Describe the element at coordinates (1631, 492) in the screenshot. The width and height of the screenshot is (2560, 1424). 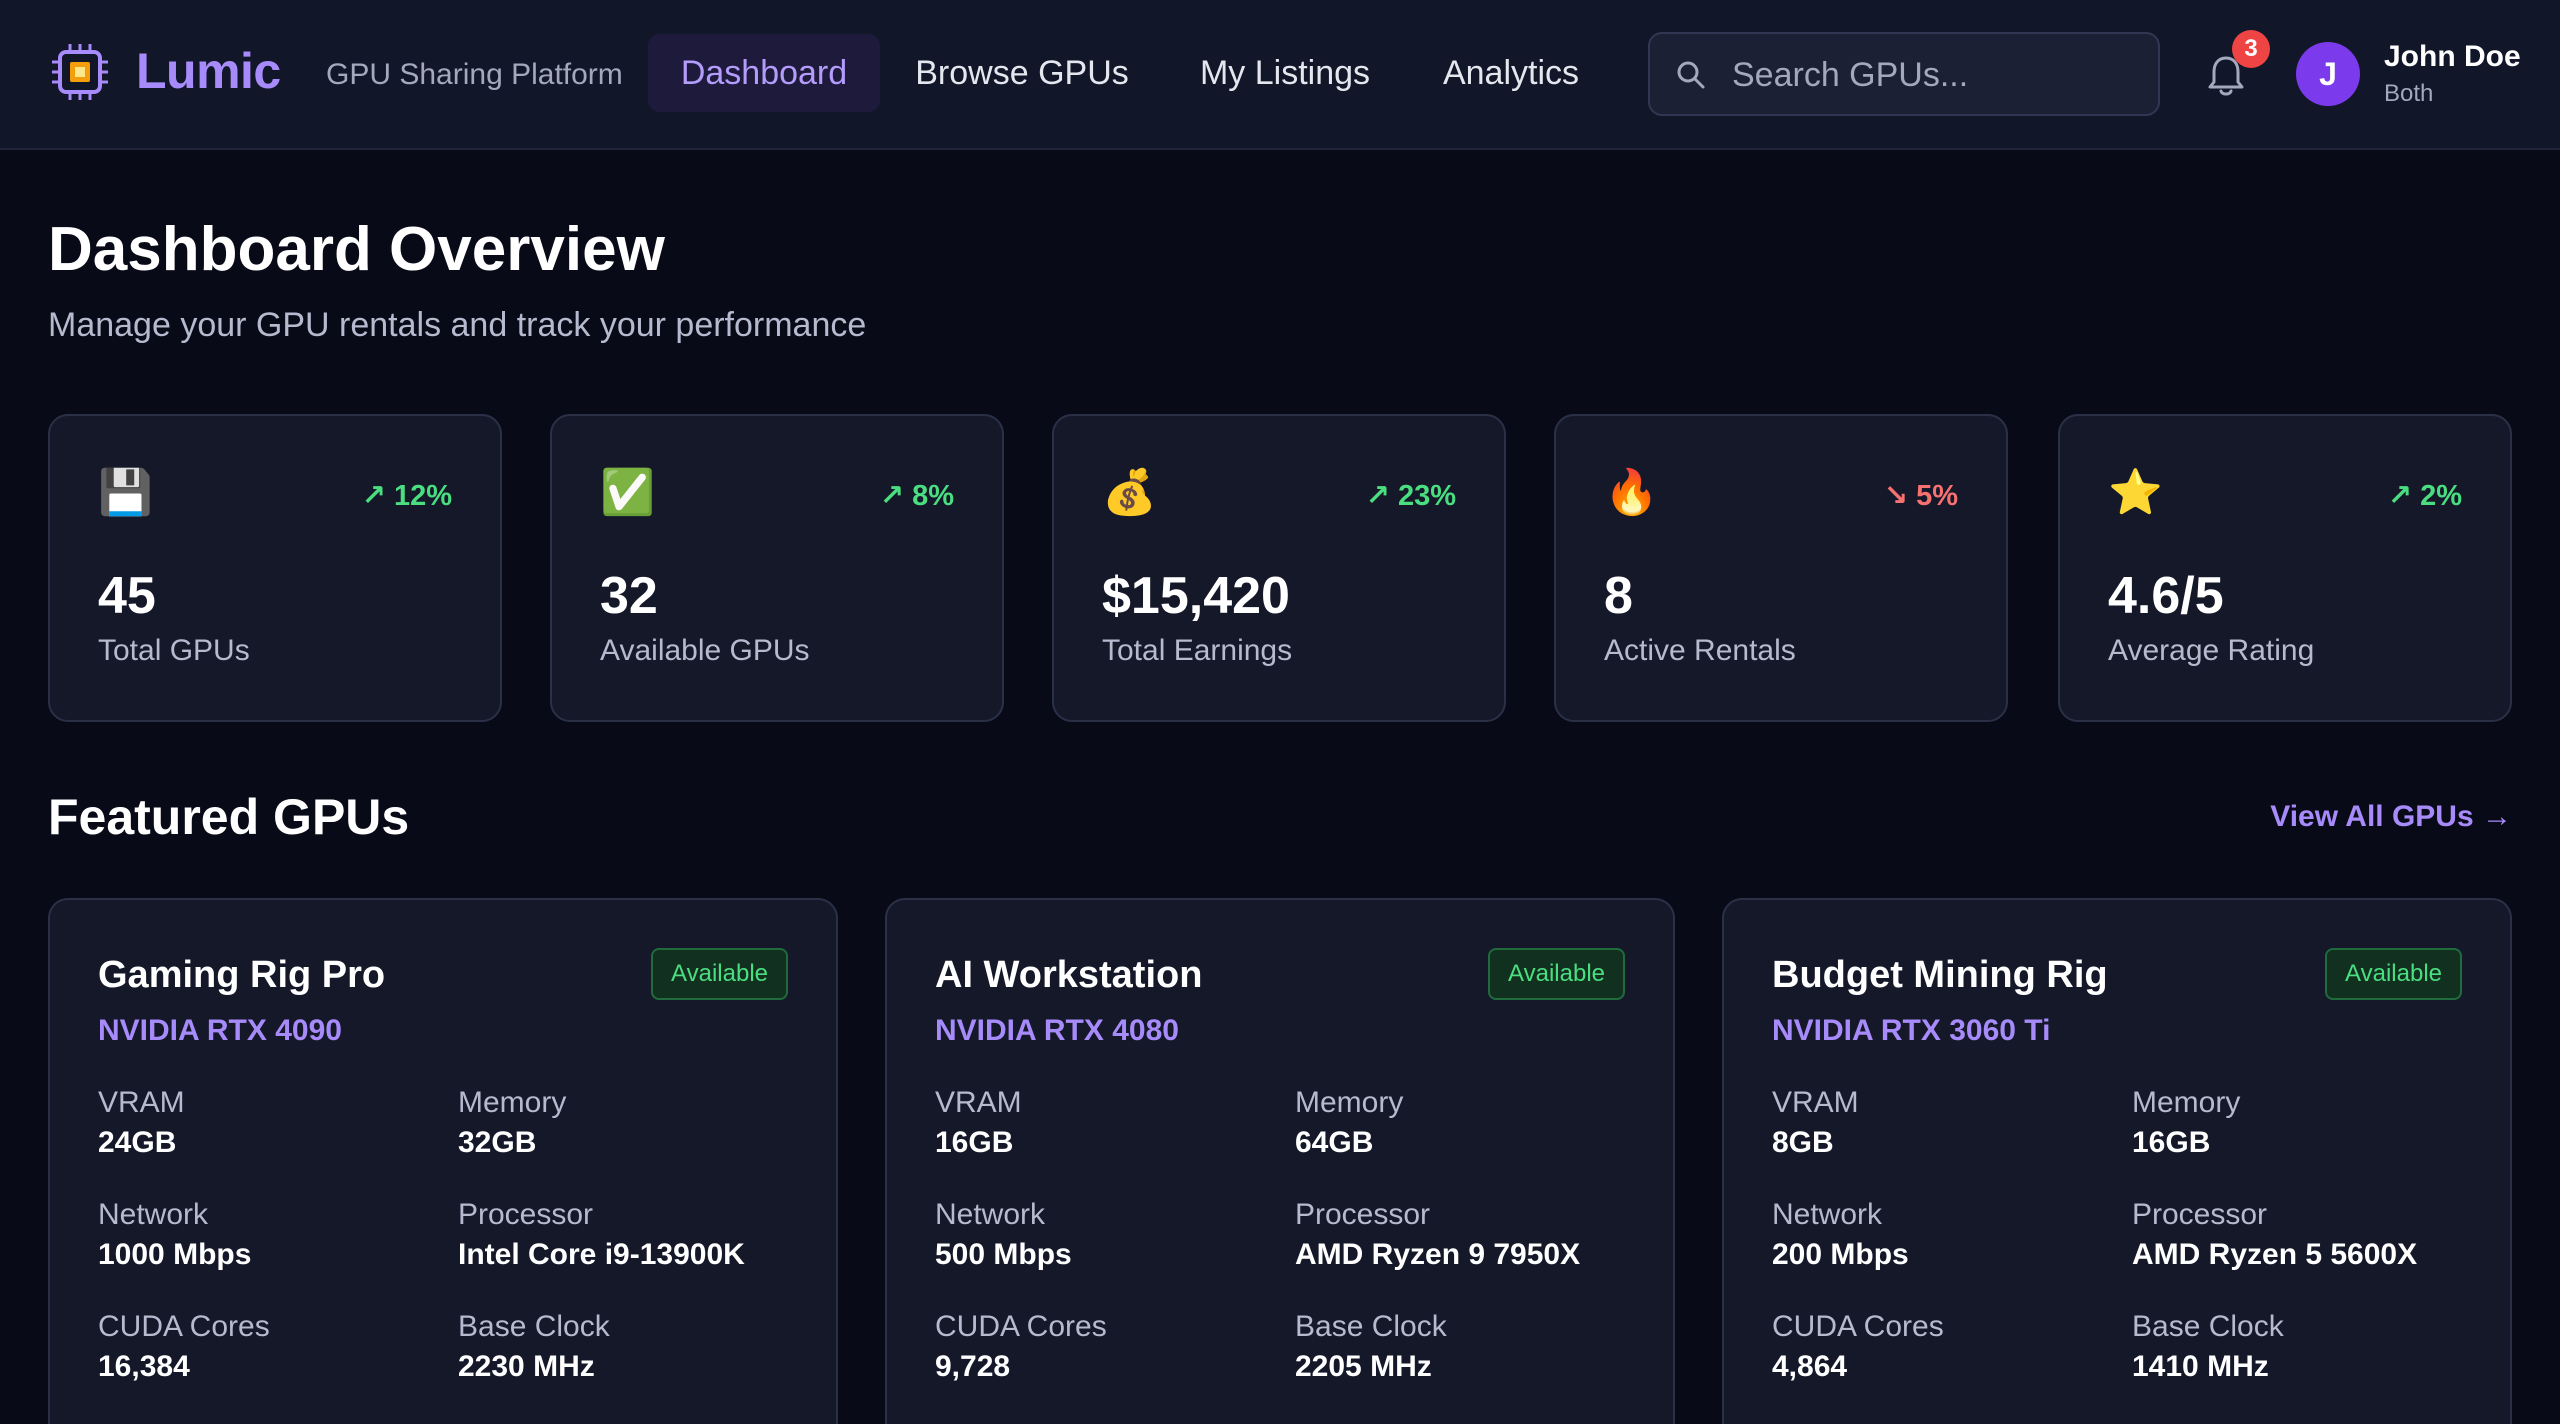
I see `fire-icon: 🔥` at that location.